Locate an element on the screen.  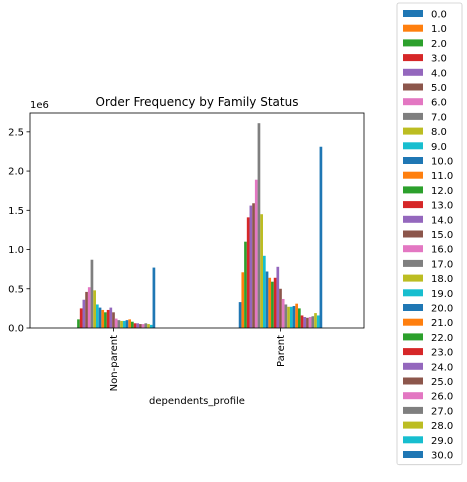
x-ticks-group: Non-parent Parent is located at coordinates (198, 359).